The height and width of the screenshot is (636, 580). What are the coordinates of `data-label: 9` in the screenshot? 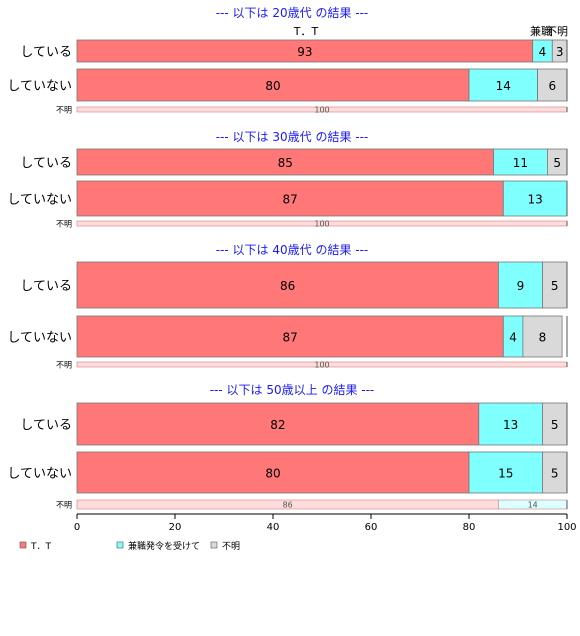 It's located at (521, 286).